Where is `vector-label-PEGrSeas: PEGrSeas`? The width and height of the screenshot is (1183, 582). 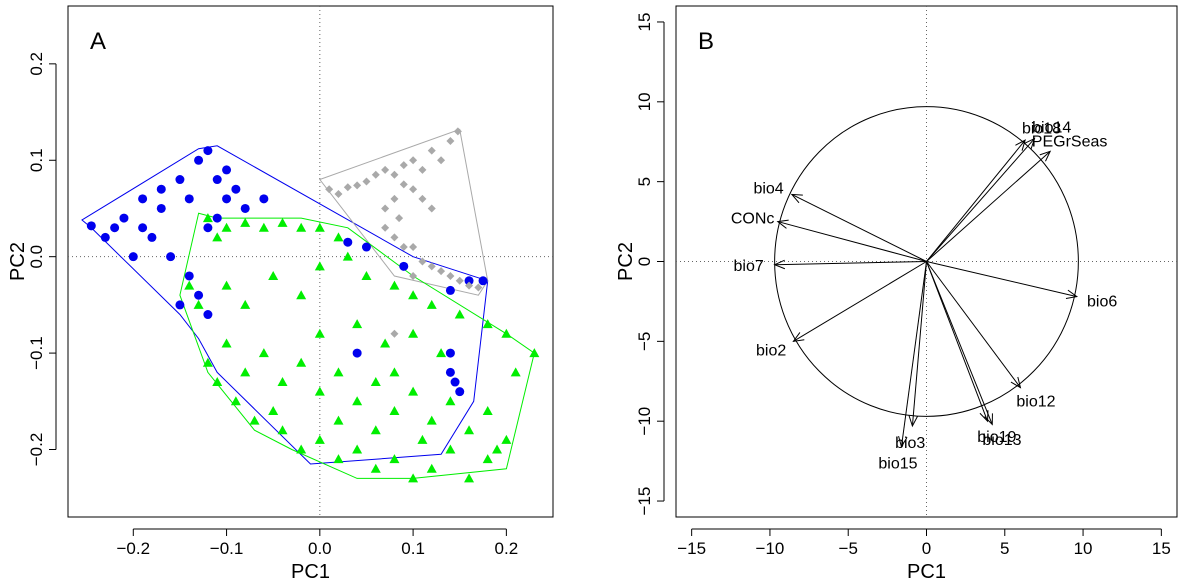
vector-label-PEGrSeas: PEGrSeas is located at coordinates (1070, 142).